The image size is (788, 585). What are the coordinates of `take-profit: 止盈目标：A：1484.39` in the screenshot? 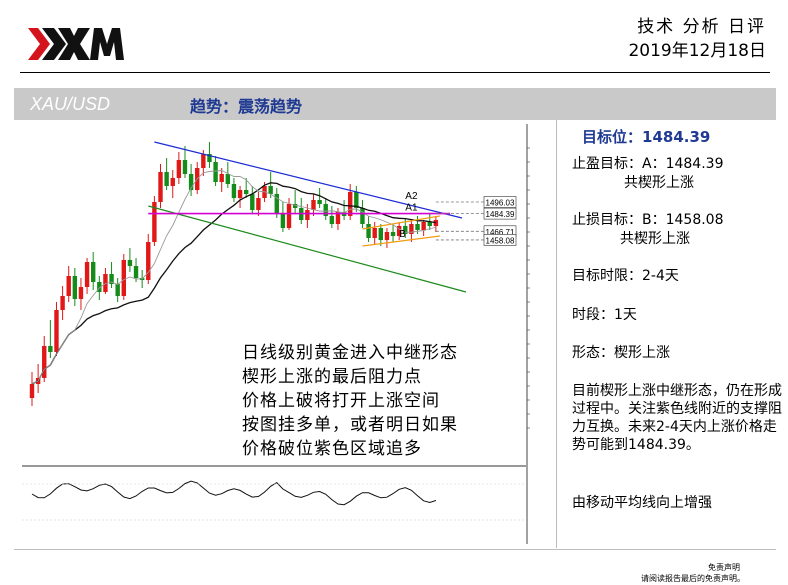 It's located at (648, 164).